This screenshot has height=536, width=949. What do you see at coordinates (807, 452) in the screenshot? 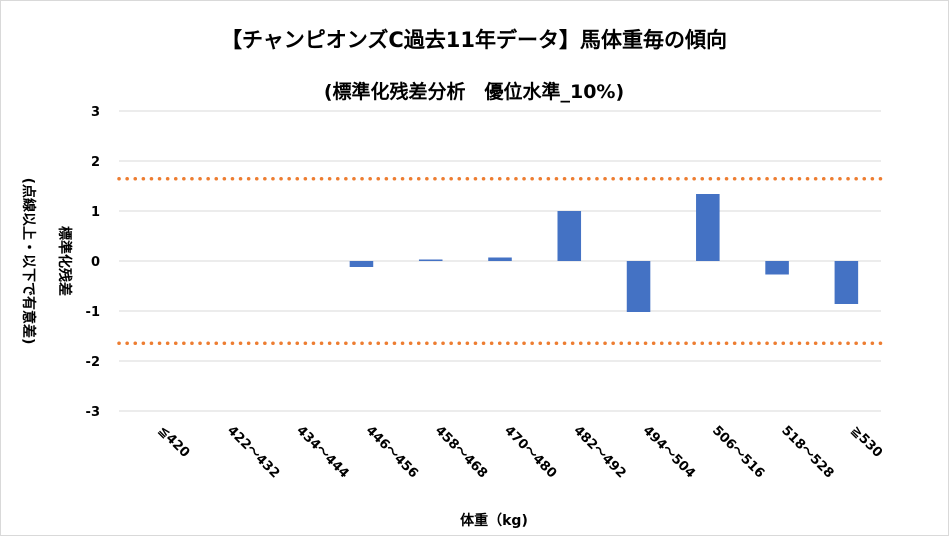
I see `x-tick-label: 518～528` at bounding box center [807, 452].